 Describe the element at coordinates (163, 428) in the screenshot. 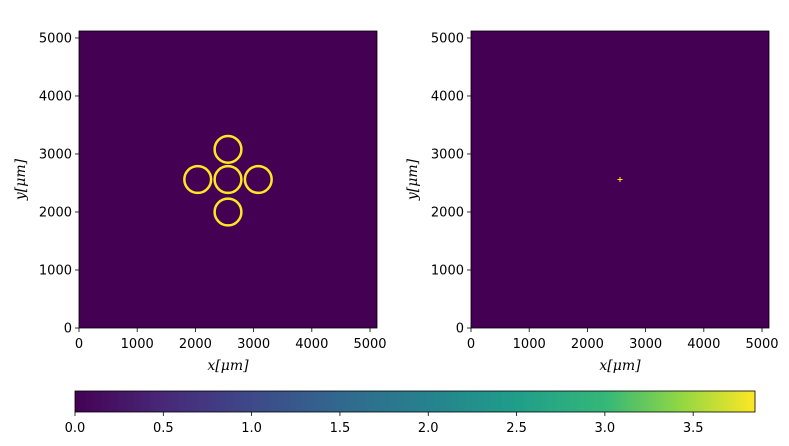

I see `colorbar-tick-label: 0.5` at that location.